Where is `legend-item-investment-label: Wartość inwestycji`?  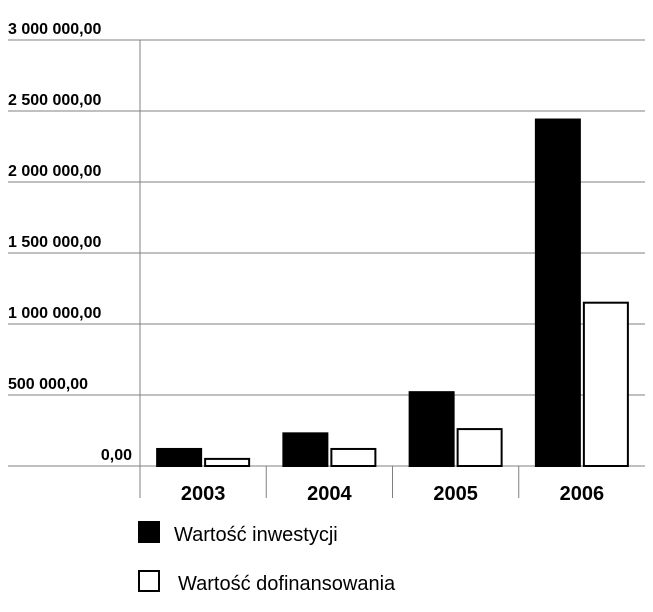
legend-item-investment-label: Wartość inwestycji is located at coordinates (256, 535).